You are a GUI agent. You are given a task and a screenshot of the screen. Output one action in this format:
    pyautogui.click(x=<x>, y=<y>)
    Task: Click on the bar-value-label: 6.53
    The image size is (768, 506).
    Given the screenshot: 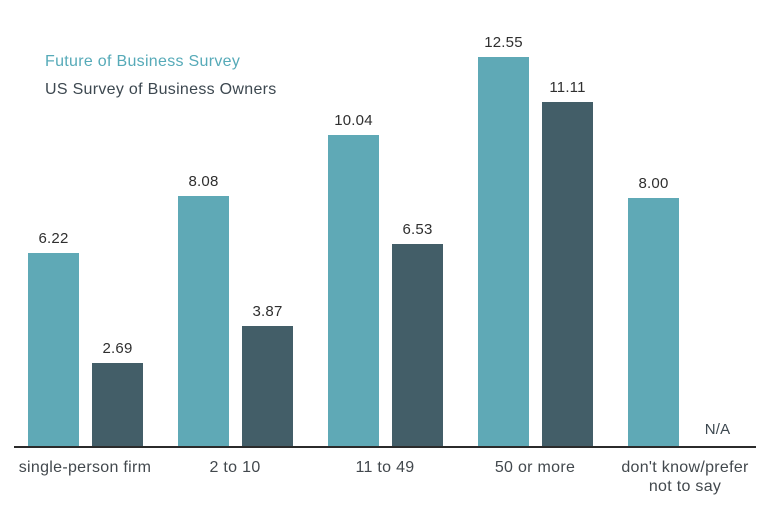 What is the action you would take?
    pyautogui.click(x=417, y=229)
    